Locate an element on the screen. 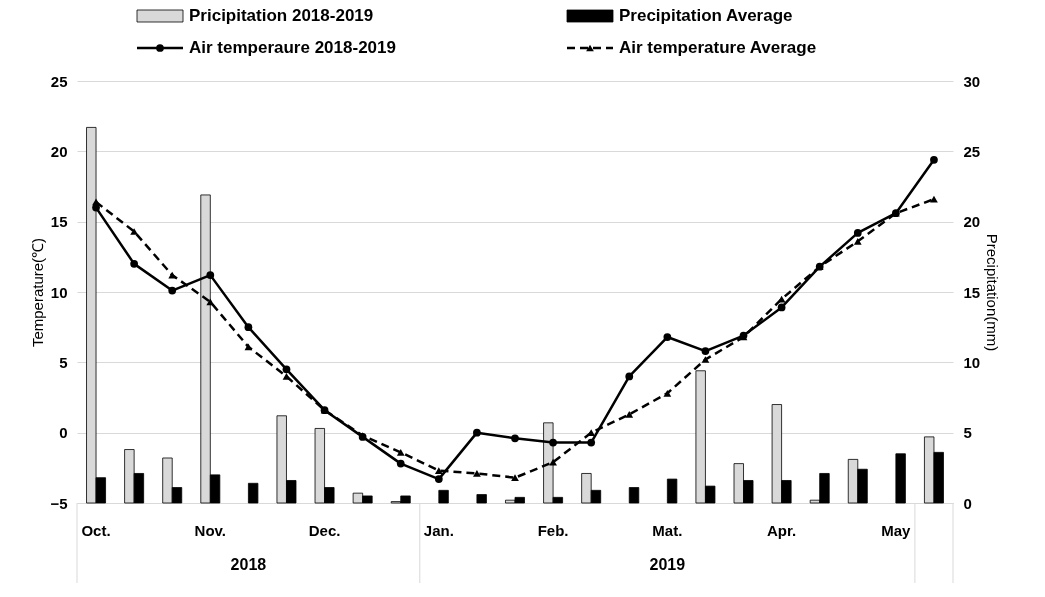 This screenshot has width=1045, height=597. y-axis-title: Temperature(℃) is located at coordinates (38, 292).